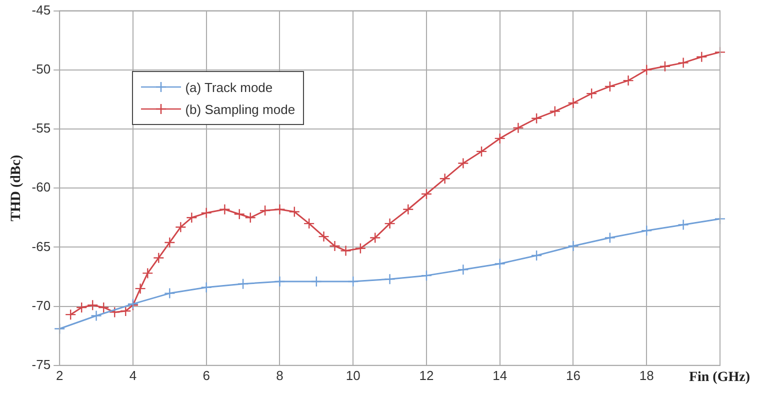 Image resolution: width=760 pixels, height=399 pixels. I want to click on x-tick-label: 16, so click(573, 375).